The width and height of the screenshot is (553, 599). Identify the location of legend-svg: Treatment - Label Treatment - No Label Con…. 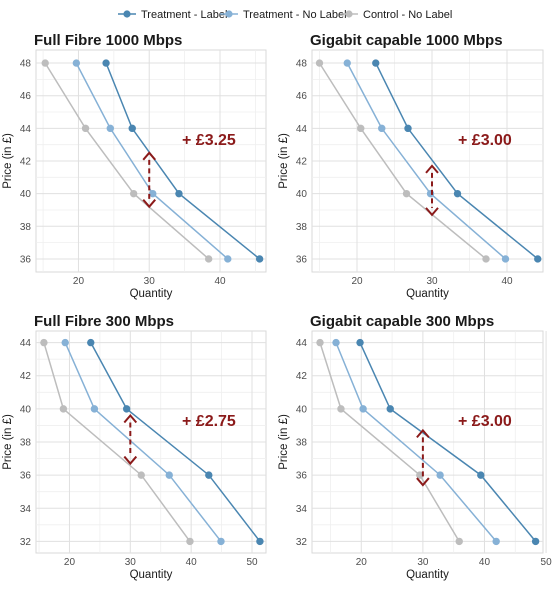
(285, 15).